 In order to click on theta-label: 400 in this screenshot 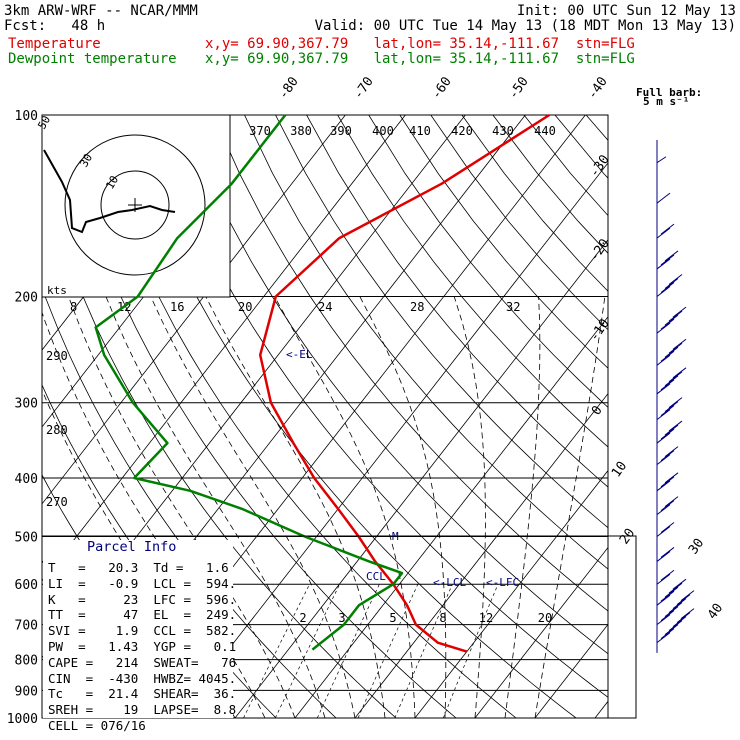, I will do `click(383, 131)`.